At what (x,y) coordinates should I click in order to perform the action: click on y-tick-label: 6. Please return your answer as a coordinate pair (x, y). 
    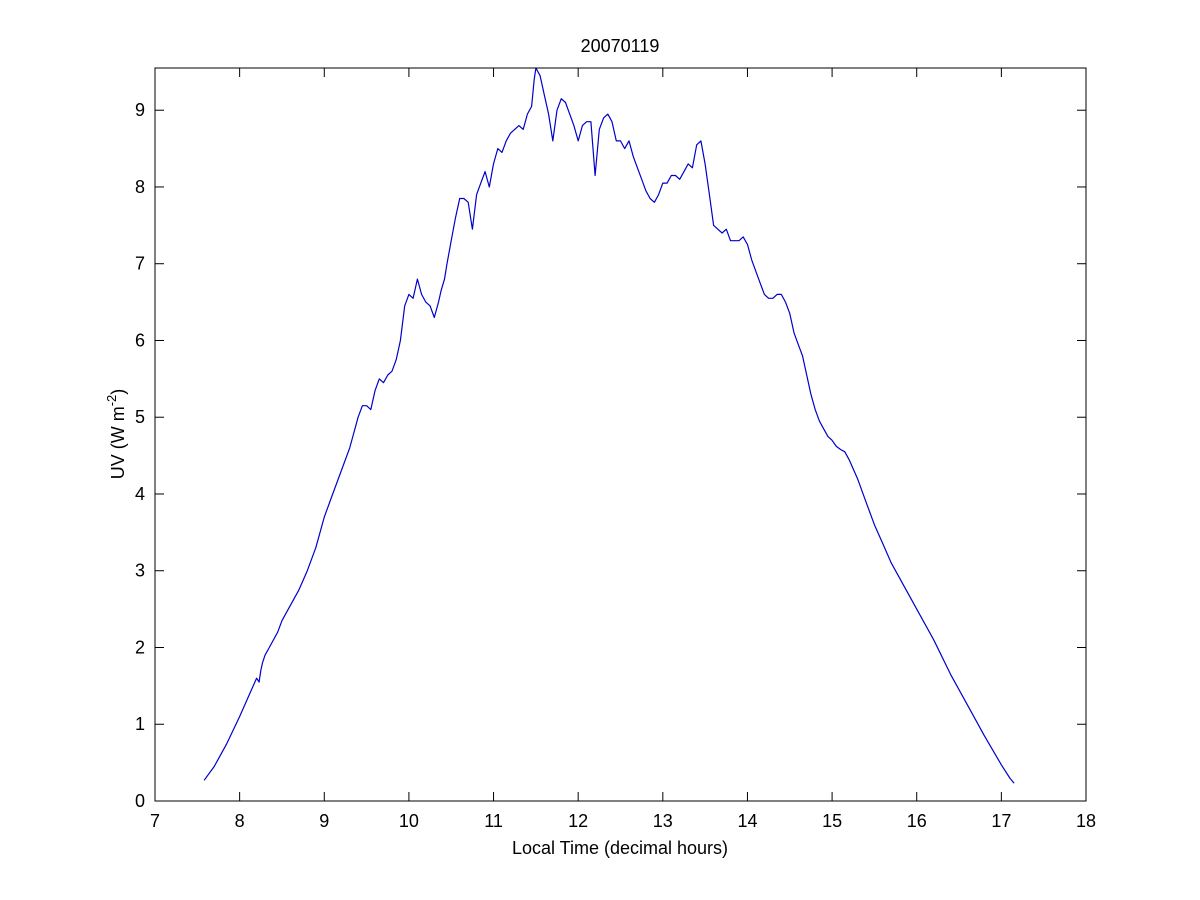
    Looking at the image, I should click on (140, 340).